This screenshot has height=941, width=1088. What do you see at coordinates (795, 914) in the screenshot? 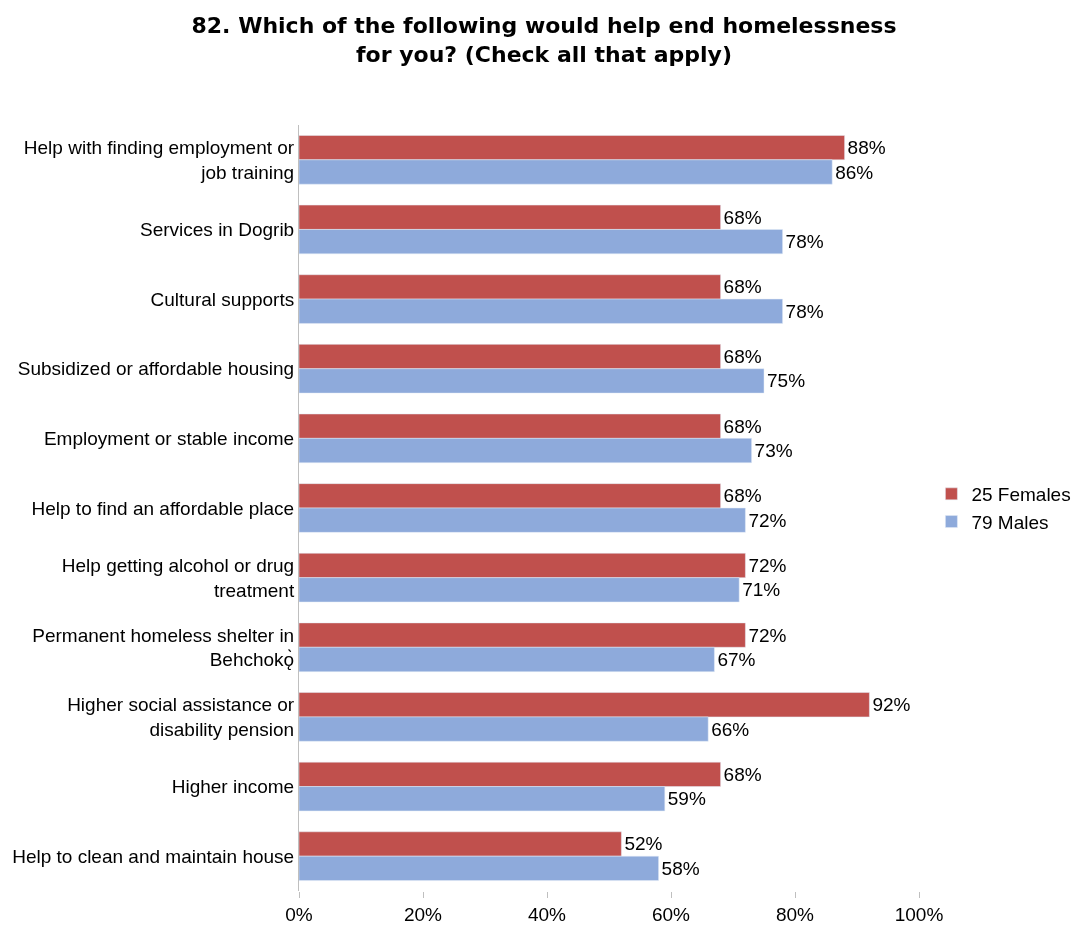
I see `x-tick-label: 80%` at bounding box center [795, 914].